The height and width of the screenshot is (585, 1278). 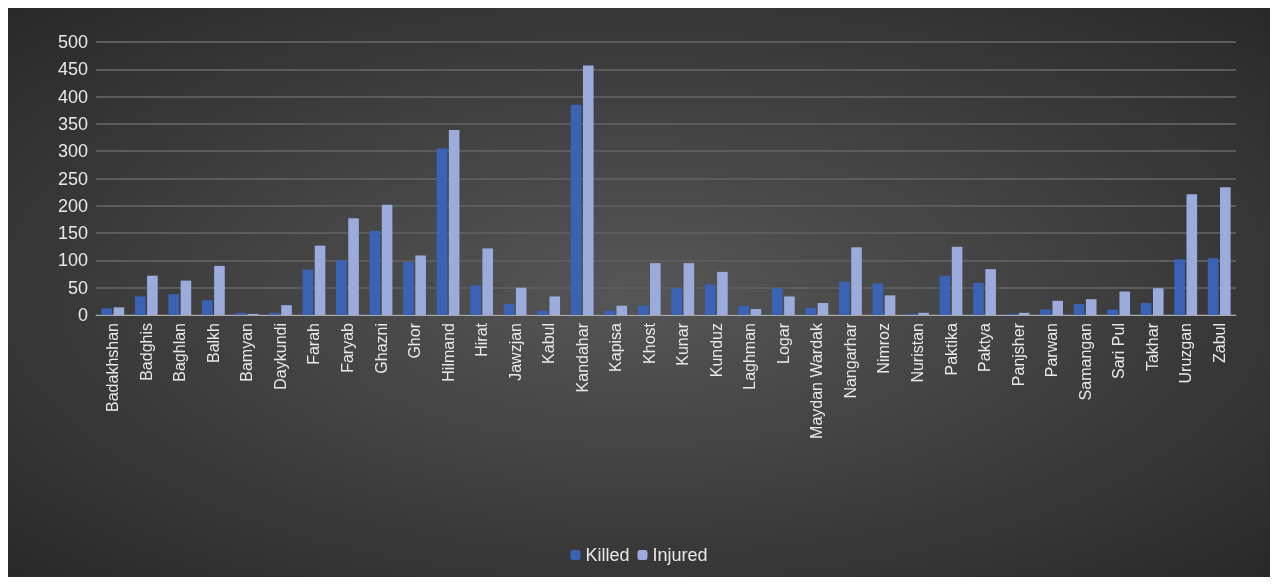 I want to click on x-tick-label: Farah, so click(x=314, y=344).